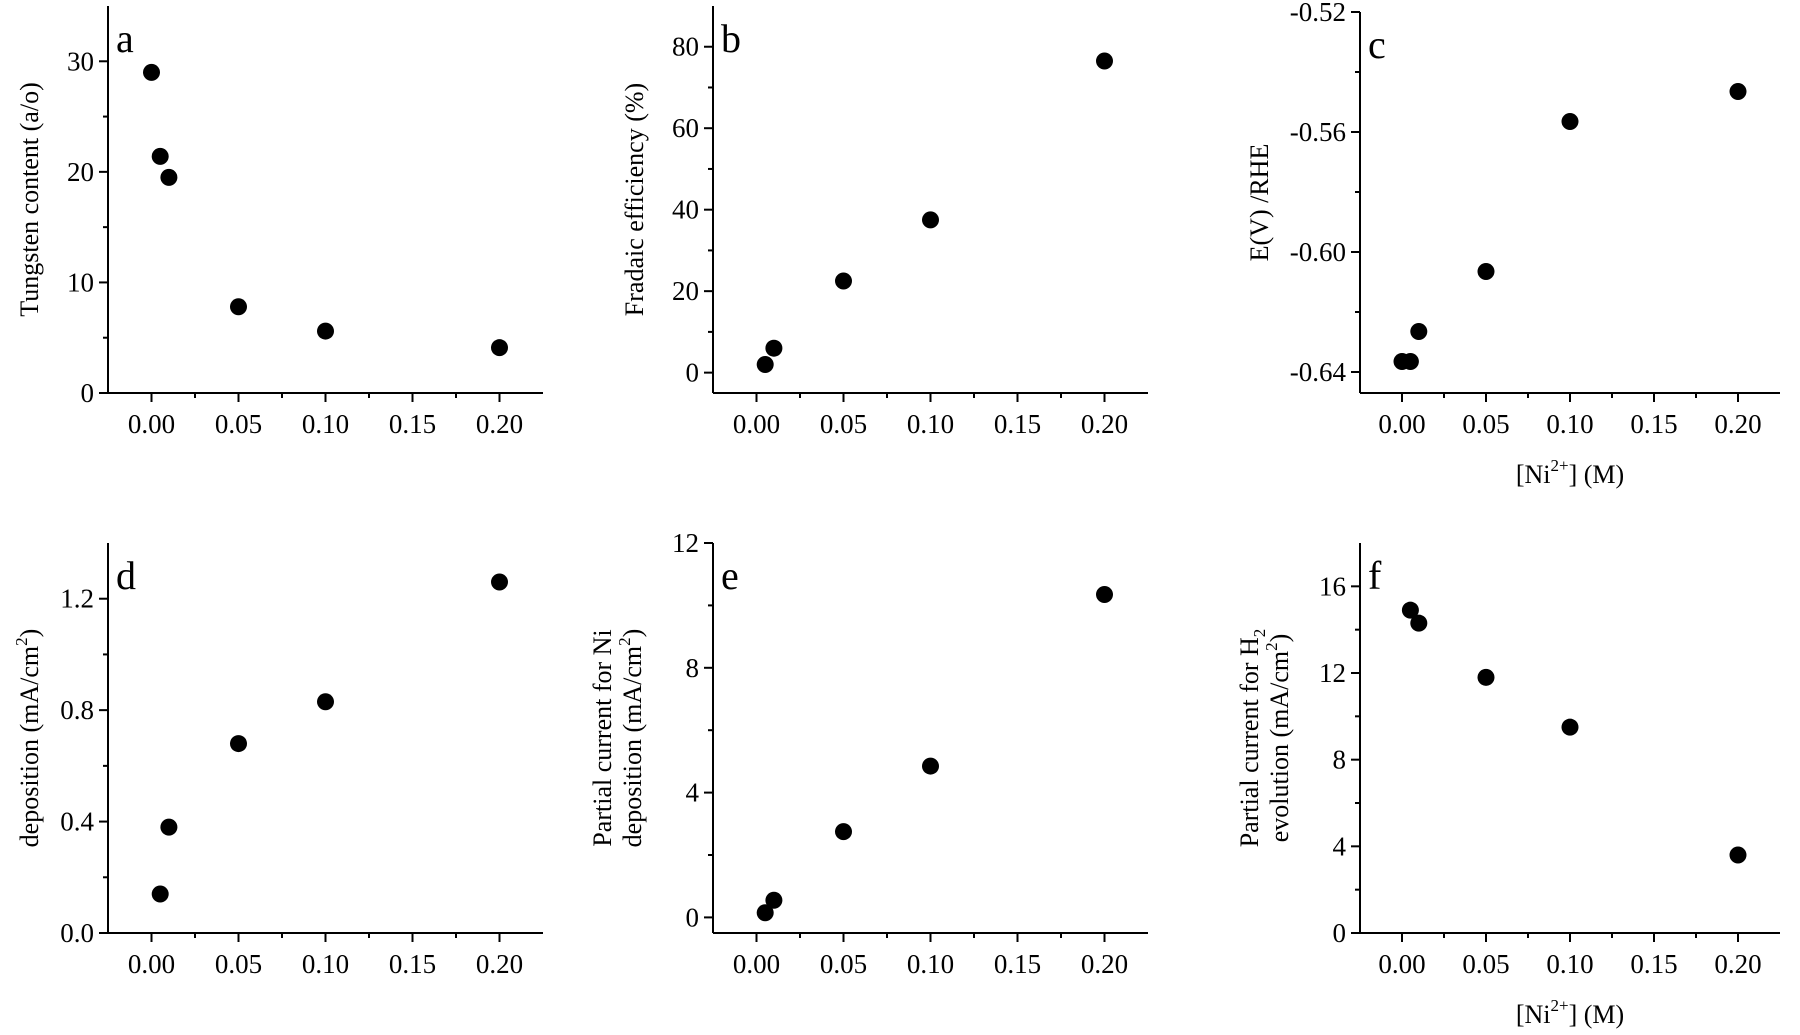 Image resolution: width=1800 pixels, height=1035 pixels. Describe the element at coordinates (1340, 760) in the screenshot. I see `y-tick-label: 8` at that location.